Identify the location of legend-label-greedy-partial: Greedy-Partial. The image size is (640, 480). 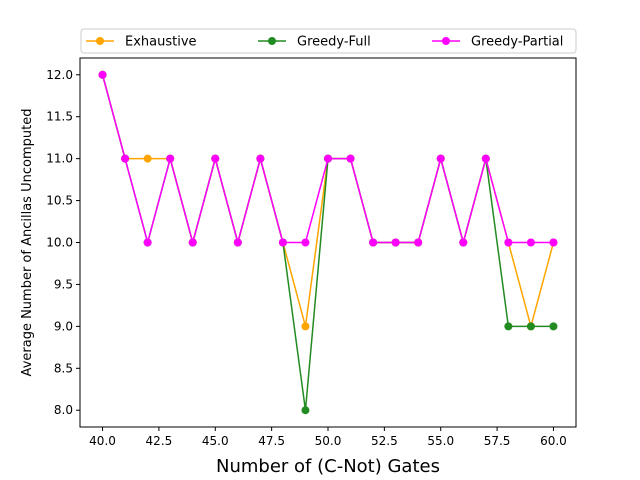
(517, 42).